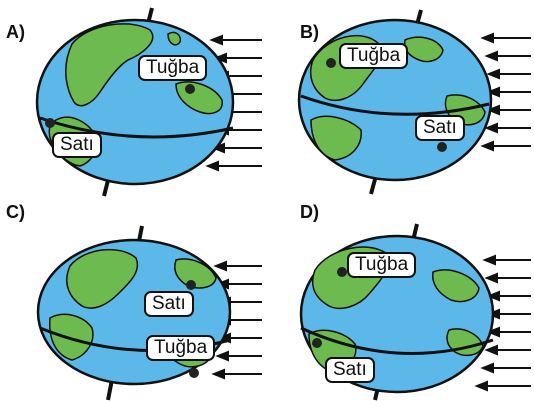 The height and width of the screenshot is (401, 534). What do you see at coordinates (15, 32) in the screenshot?
I see `option-letter: A)` at bounding box center [15, 32].